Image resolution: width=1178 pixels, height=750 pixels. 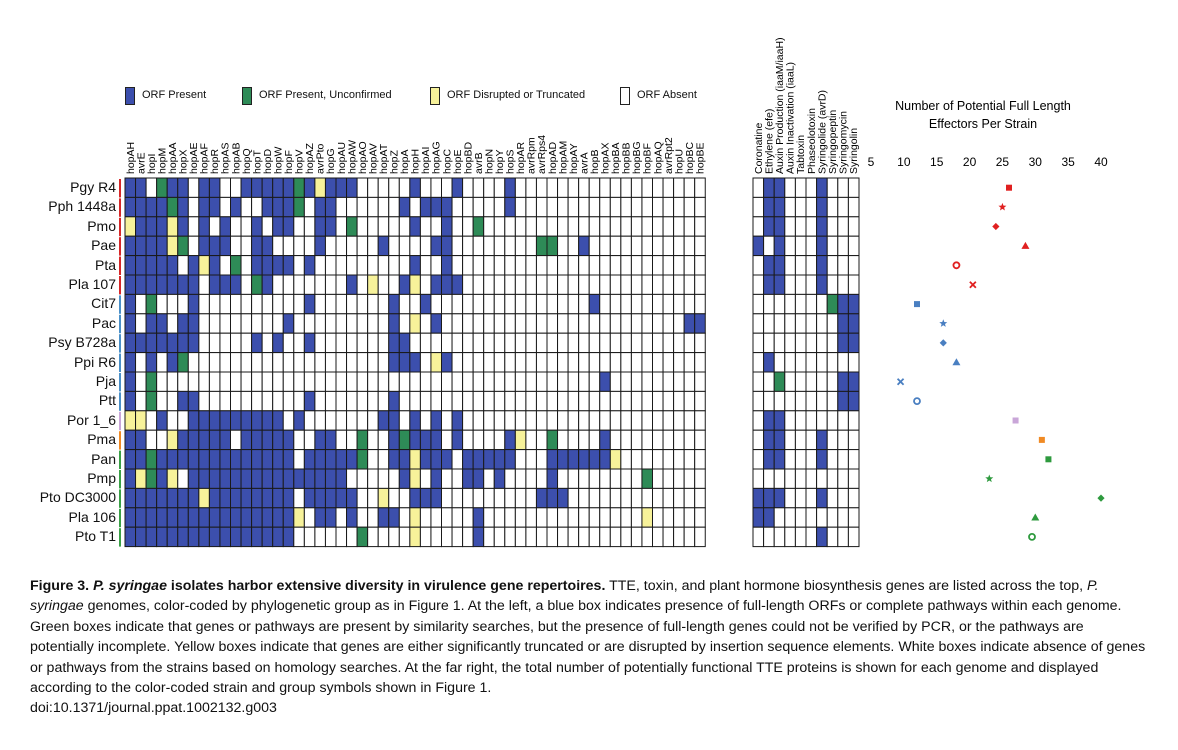 I want to click on strain-label: Pja, so click(x=105, y=381).